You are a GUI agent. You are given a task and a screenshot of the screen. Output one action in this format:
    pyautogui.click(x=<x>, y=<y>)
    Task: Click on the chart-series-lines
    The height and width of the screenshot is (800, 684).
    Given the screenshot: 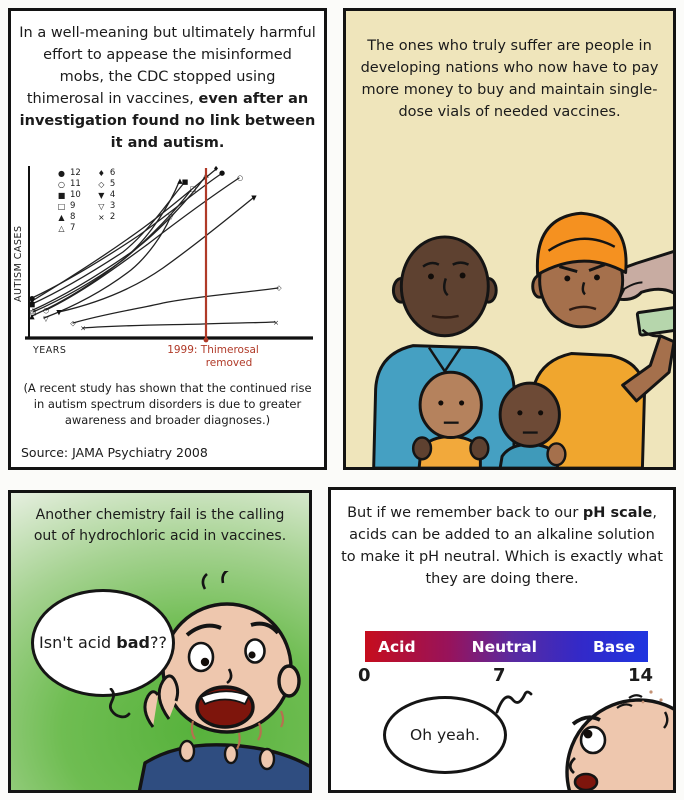 What is the action you would take?
    pyautogui.click(x=155, y=249)
    